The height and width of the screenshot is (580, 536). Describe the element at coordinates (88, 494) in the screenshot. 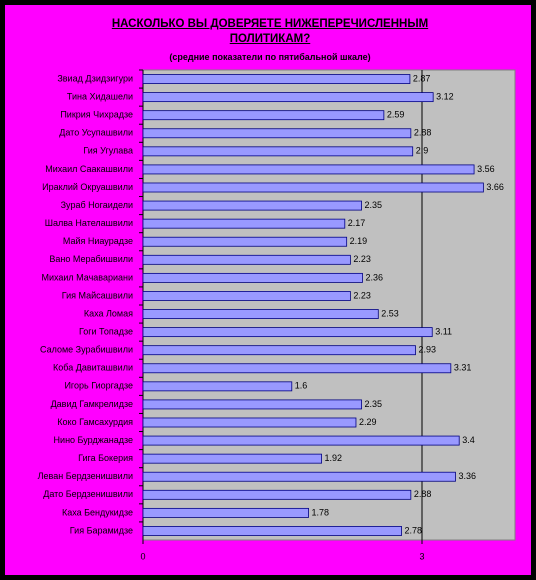

I see `y-tick-label: Дато Бердзенишвили` at that location.